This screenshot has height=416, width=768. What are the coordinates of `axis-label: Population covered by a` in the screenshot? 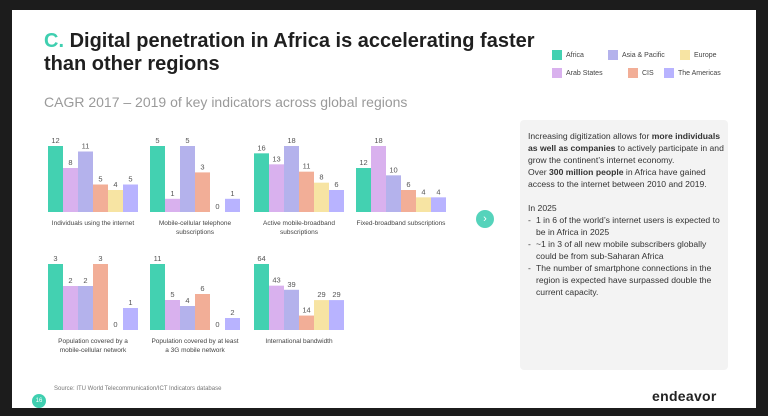 It's located at (93, 341).